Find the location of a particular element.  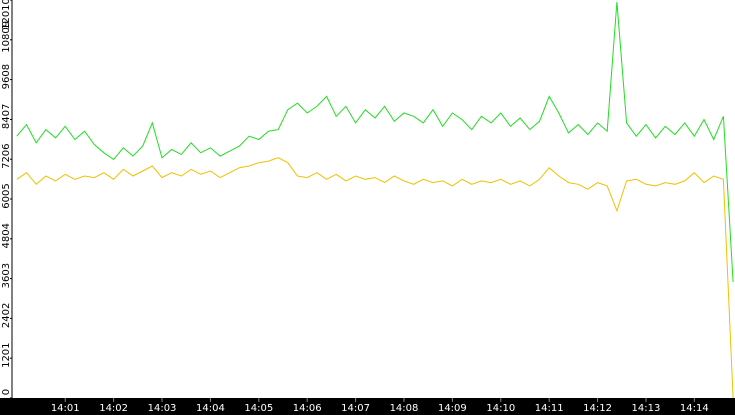

y-tick-label: 7206 is located at coordinates (6, 155).